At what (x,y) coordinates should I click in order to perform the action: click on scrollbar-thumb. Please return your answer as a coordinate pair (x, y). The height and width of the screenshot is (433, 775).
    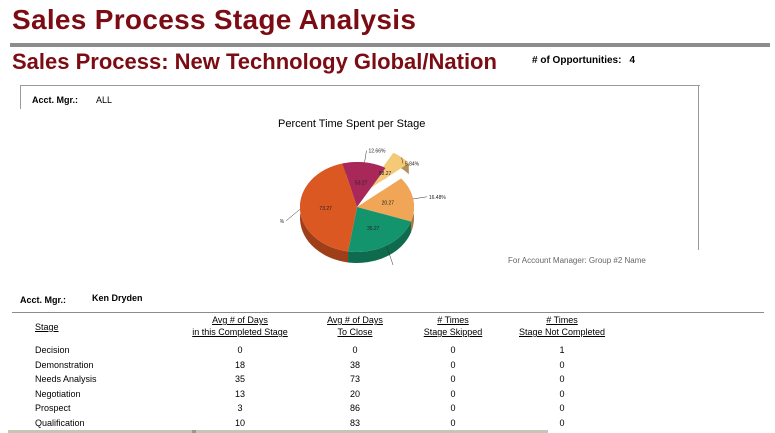
    Looking at the image, I should click on (194, 431).